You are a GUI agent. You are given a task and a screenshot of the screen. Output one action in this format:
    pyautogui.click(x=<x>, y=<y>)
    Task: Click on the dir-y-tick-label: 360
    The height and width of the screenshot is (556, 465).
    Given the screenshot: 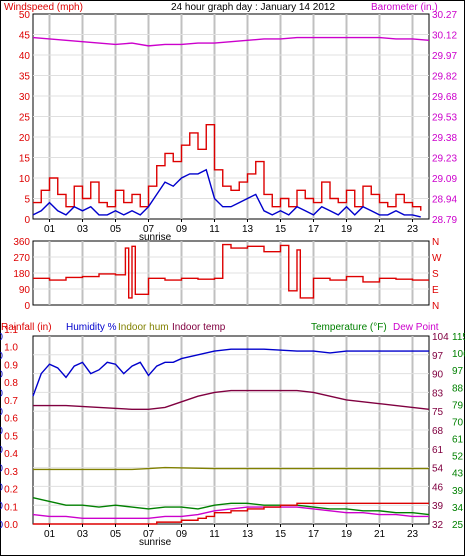 What is the action you would take?
    pyautogui.click(x=21, y=242)
    